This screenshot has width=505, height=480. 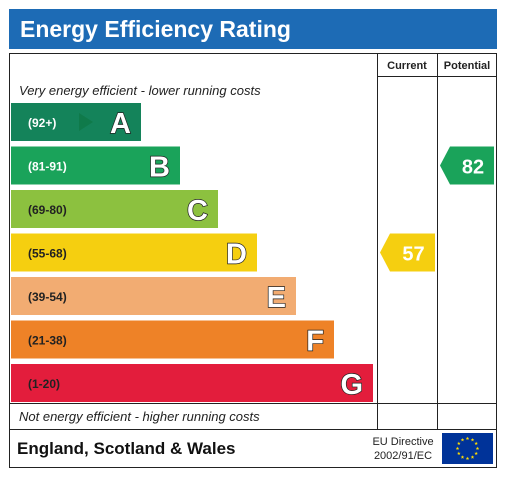 I want to click on band-a: (92+) A, so click(x=76, y=122).